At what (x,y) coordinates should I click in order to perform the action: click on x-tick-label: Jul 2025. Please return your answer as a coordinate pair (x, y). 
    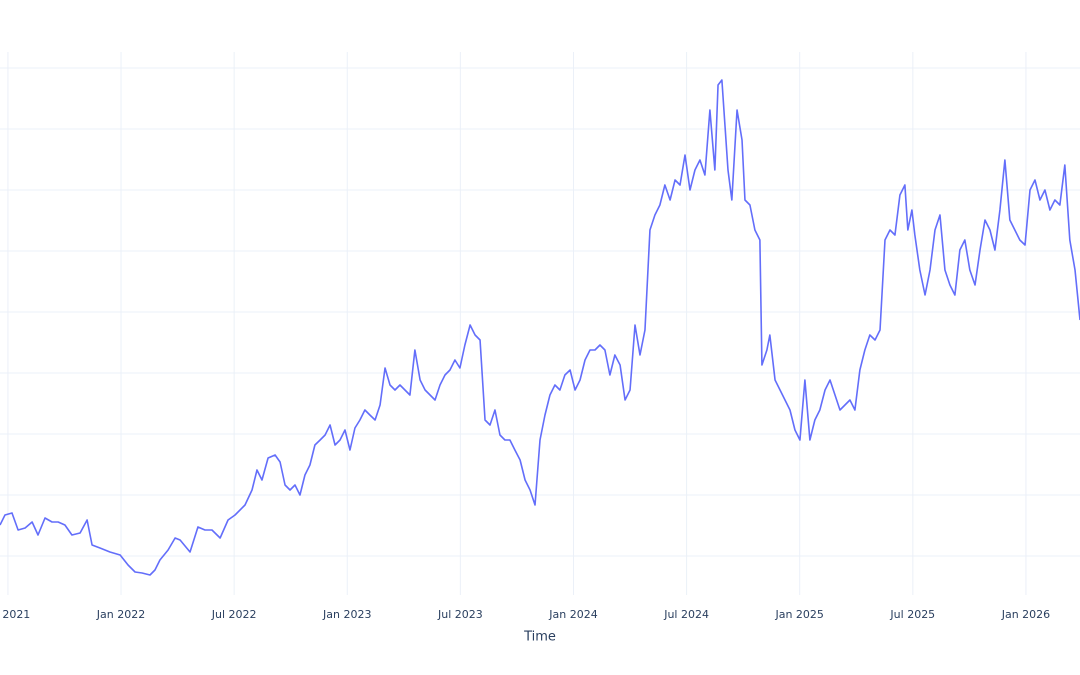
    Looking at the image, I should click on (912, 614).